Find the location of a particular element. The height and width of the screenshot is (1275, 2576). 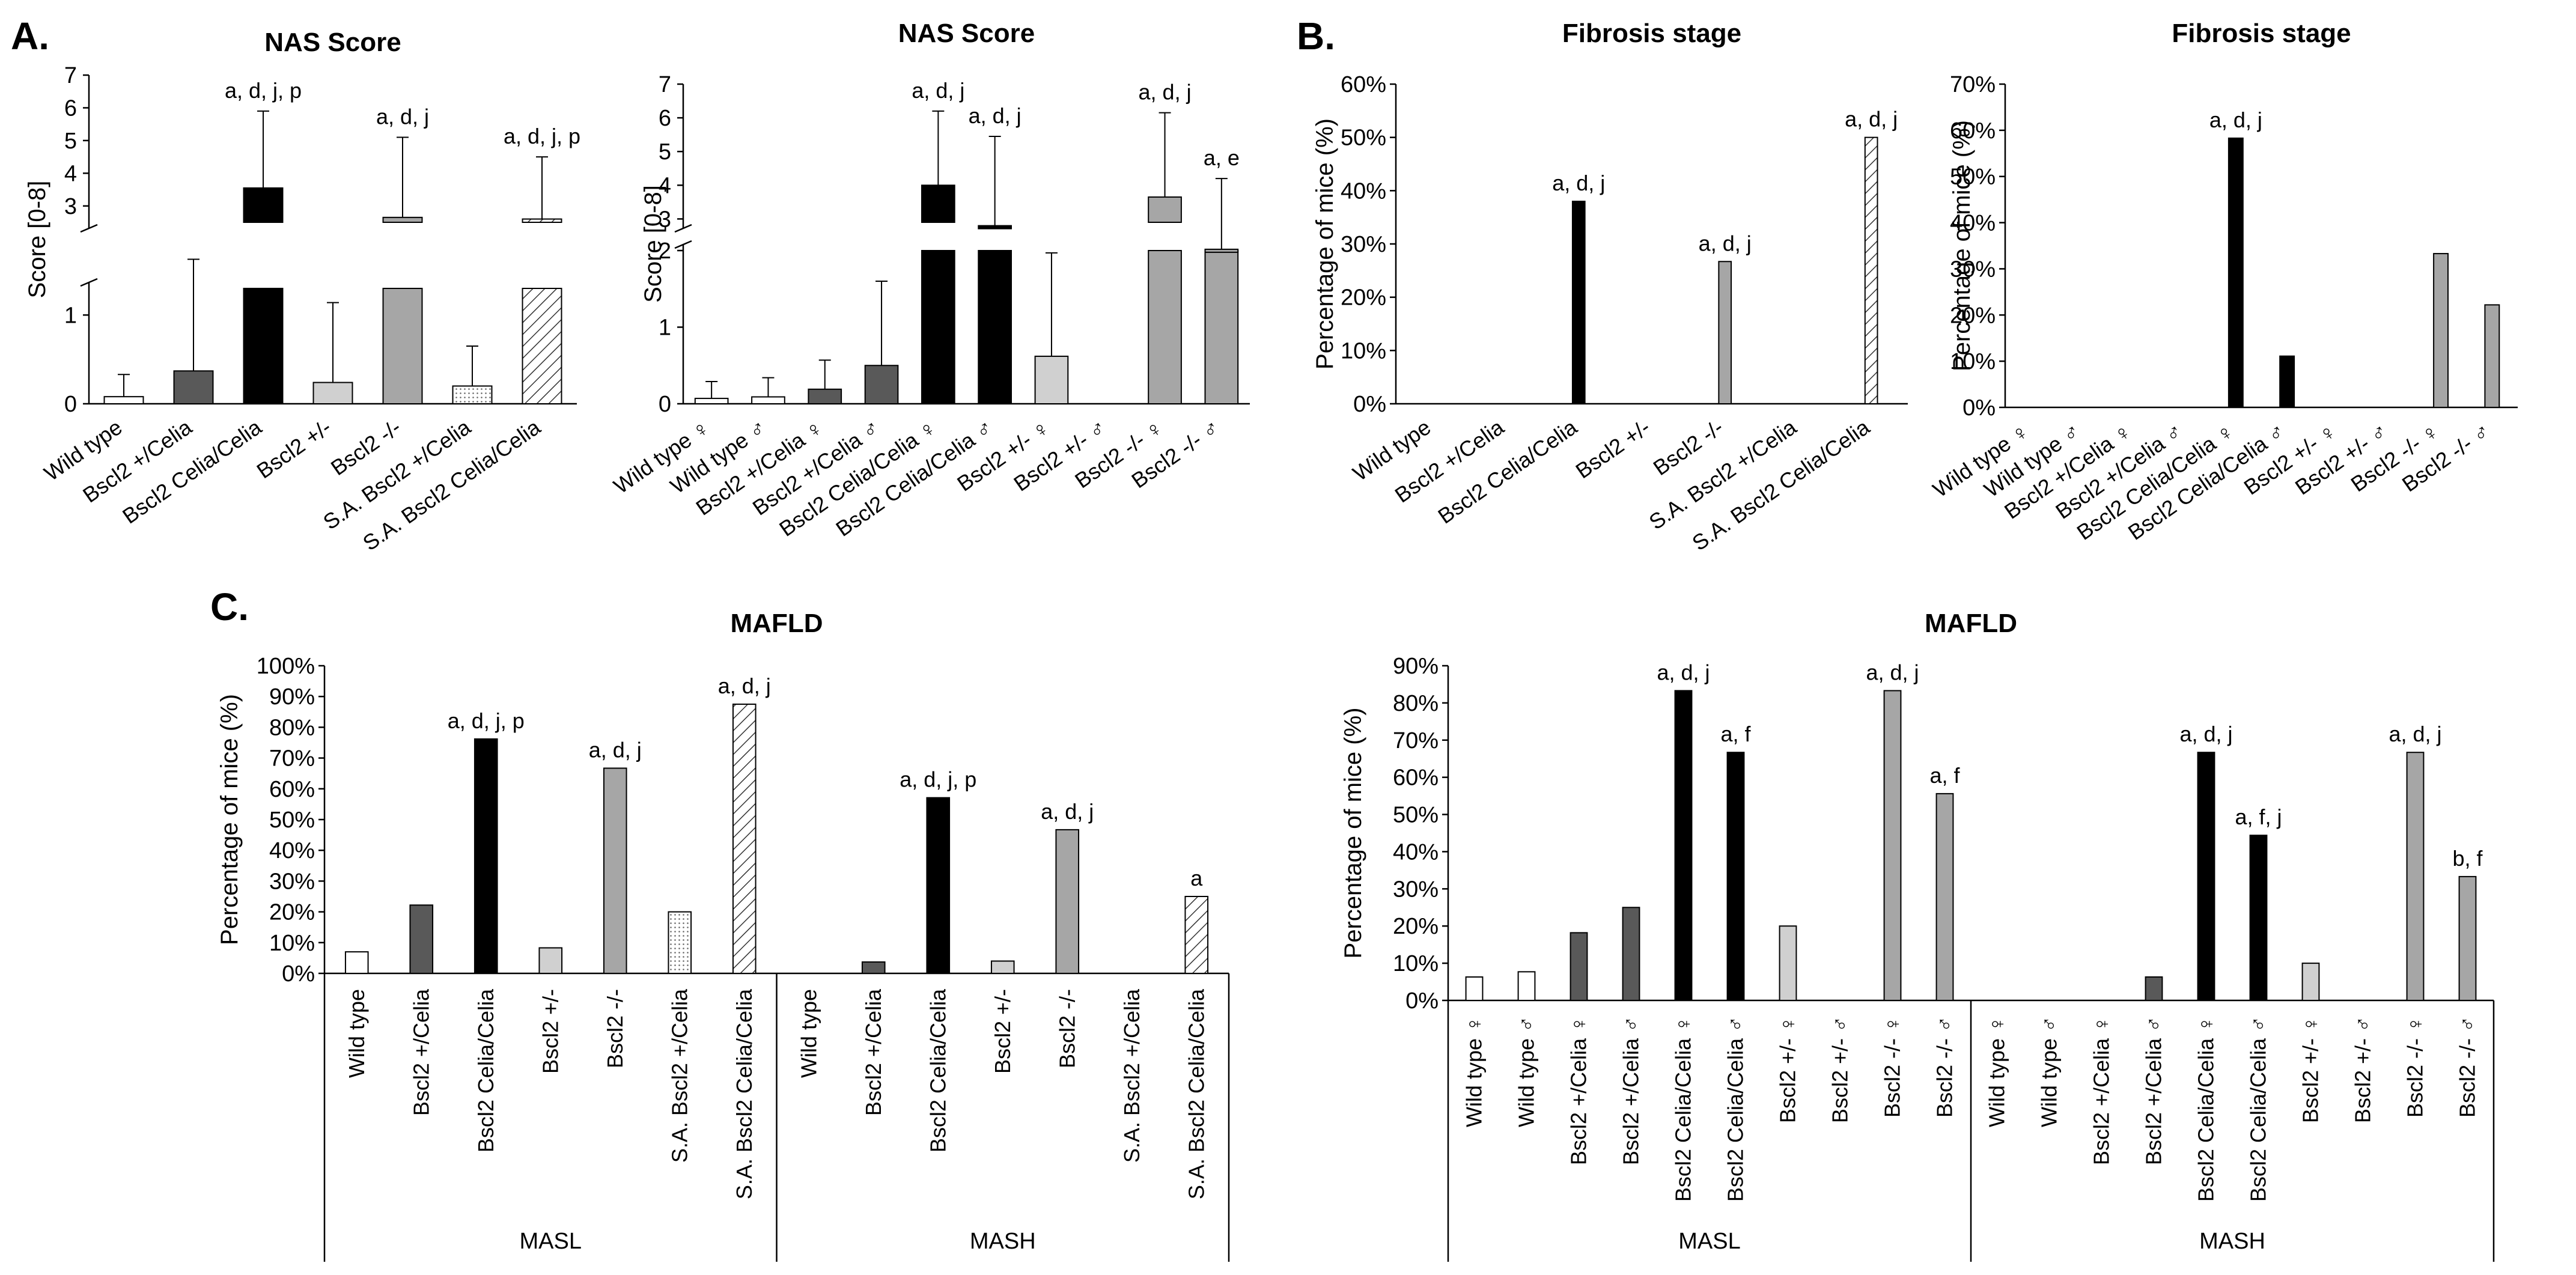

panel-label: B. is located at coordinates (1316, 36).